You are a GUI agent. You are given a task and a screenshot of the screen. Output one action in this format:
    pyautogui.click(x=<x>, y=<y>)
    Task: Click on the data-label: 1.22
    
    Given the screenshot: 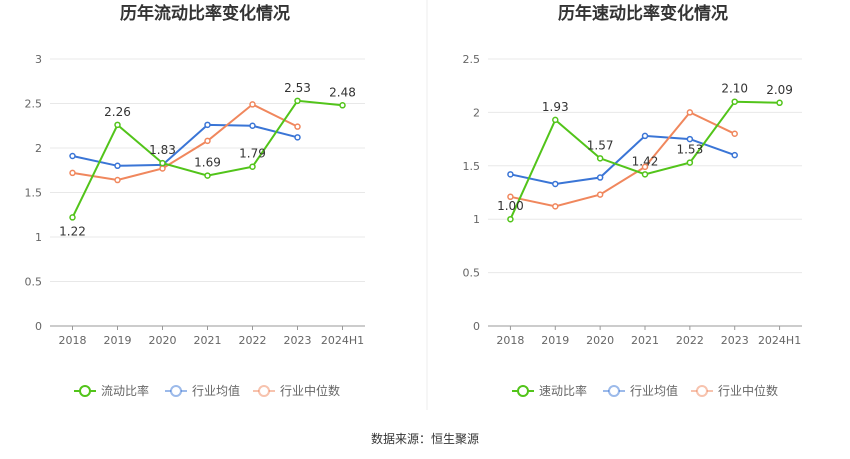 What is the action you would take?
    pyautogui.click(x=72, y=231)
    